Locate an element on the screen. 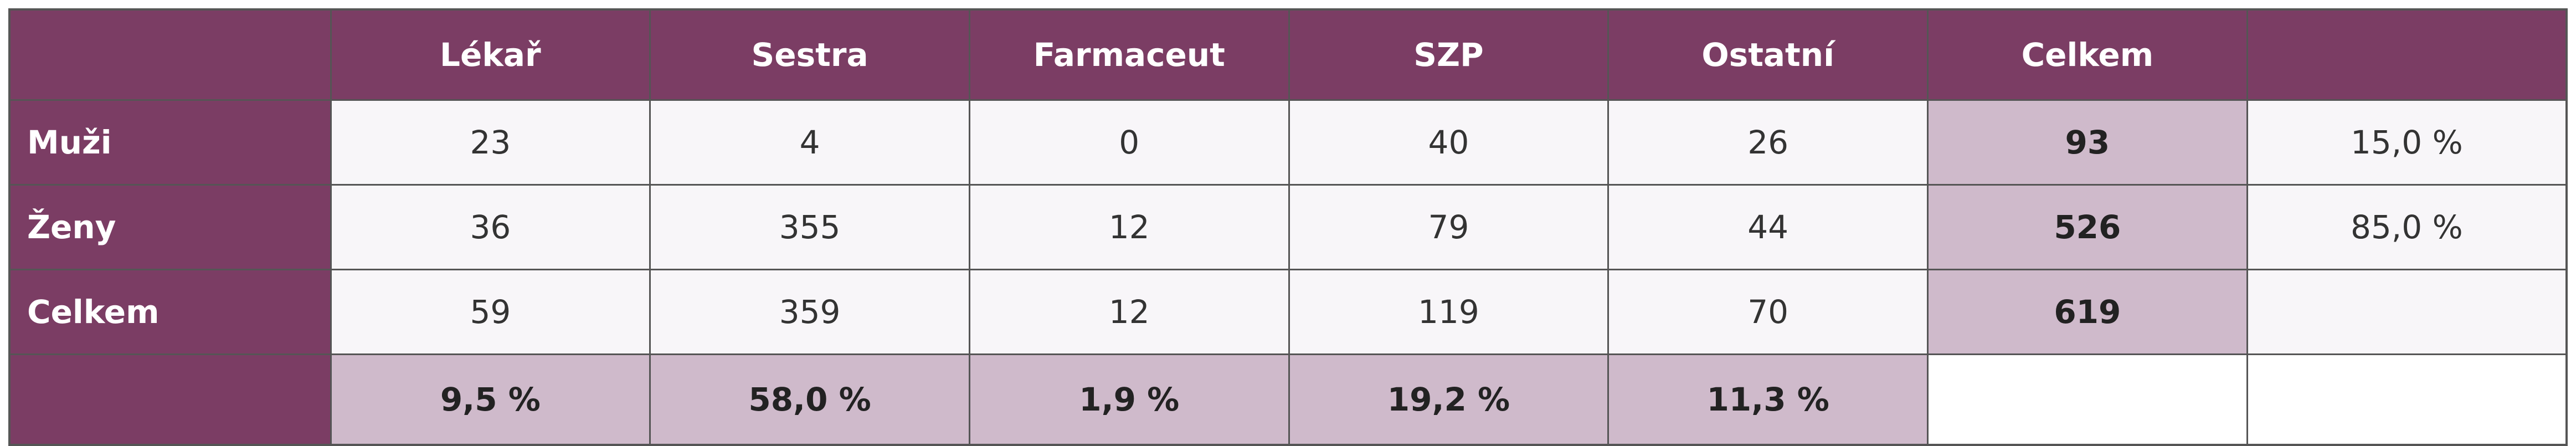  share-cell: 11,3 % is located at coordinates (1768, 399).